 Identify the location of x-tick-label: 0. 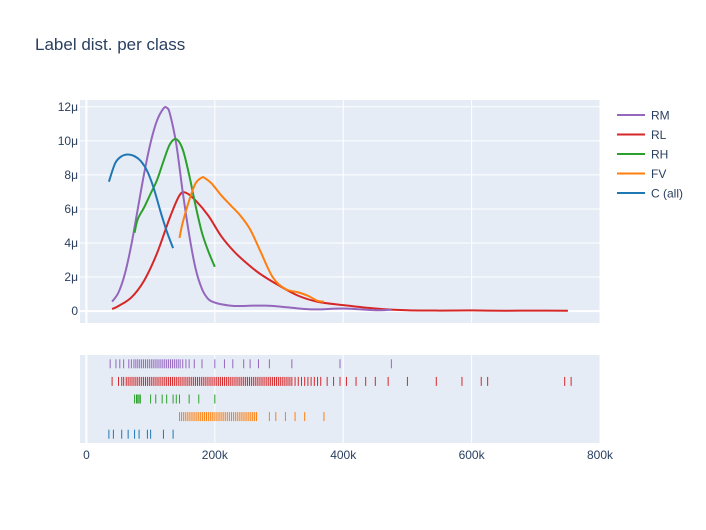
(86, 455).